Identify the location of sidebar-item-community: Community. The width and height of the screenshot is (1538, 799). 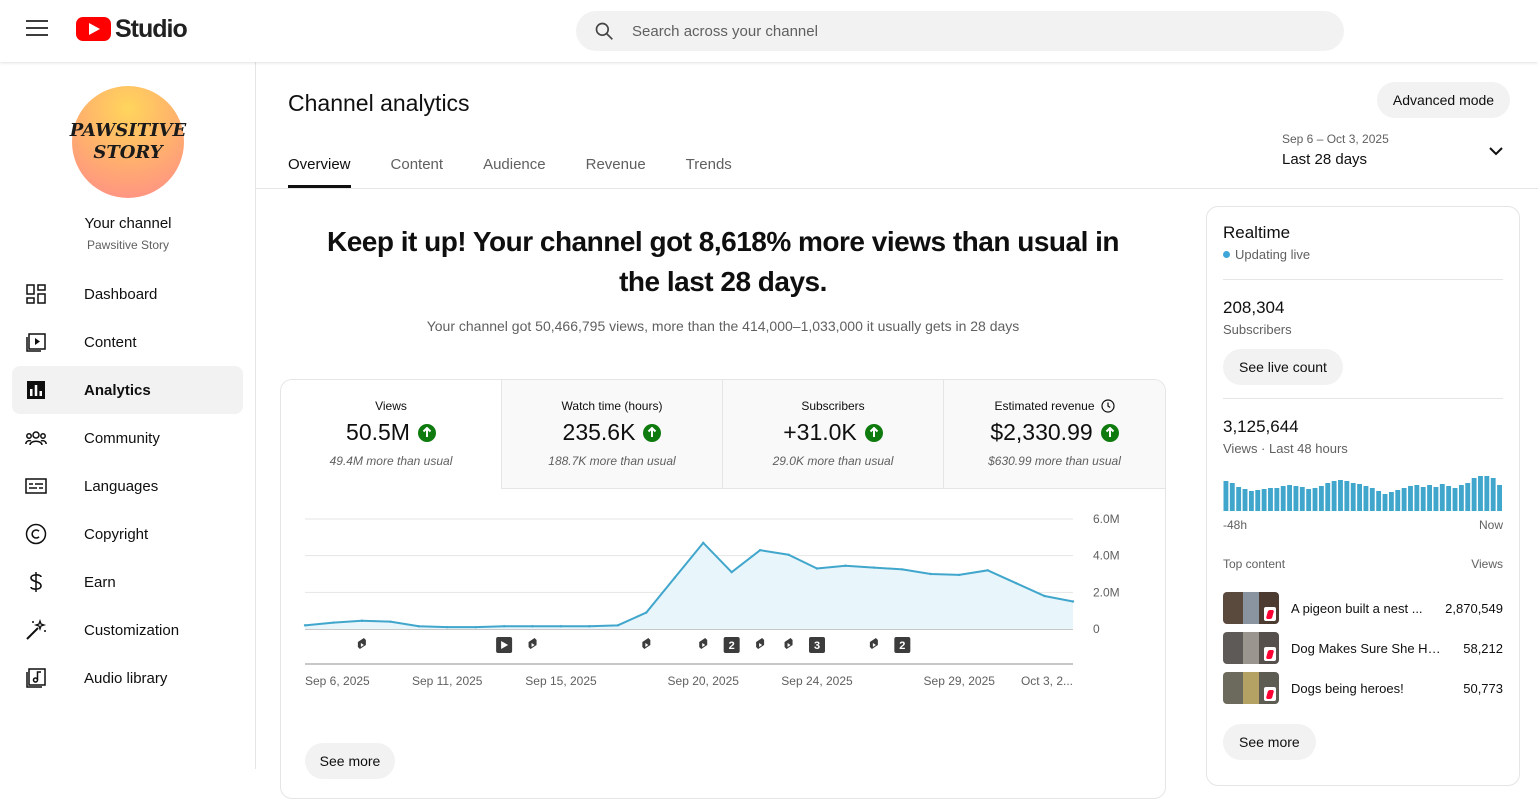
(127, 438).